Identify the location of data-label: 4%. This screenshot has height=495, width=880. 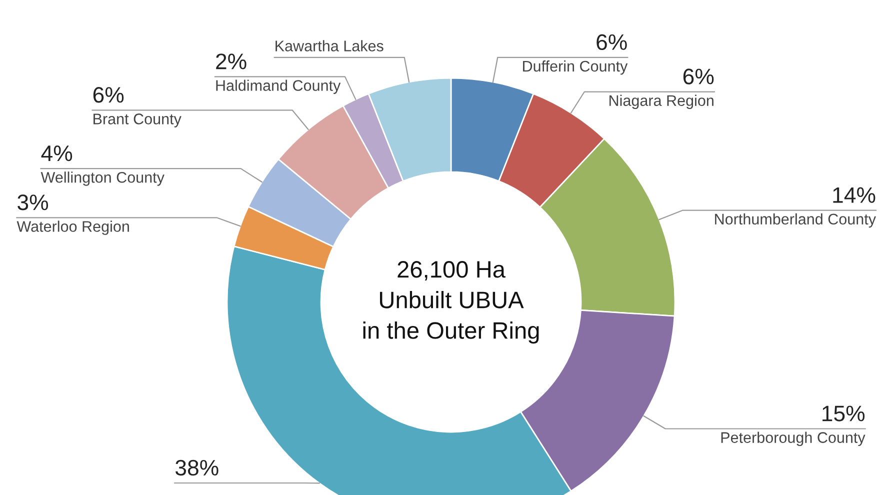
(56, 154).